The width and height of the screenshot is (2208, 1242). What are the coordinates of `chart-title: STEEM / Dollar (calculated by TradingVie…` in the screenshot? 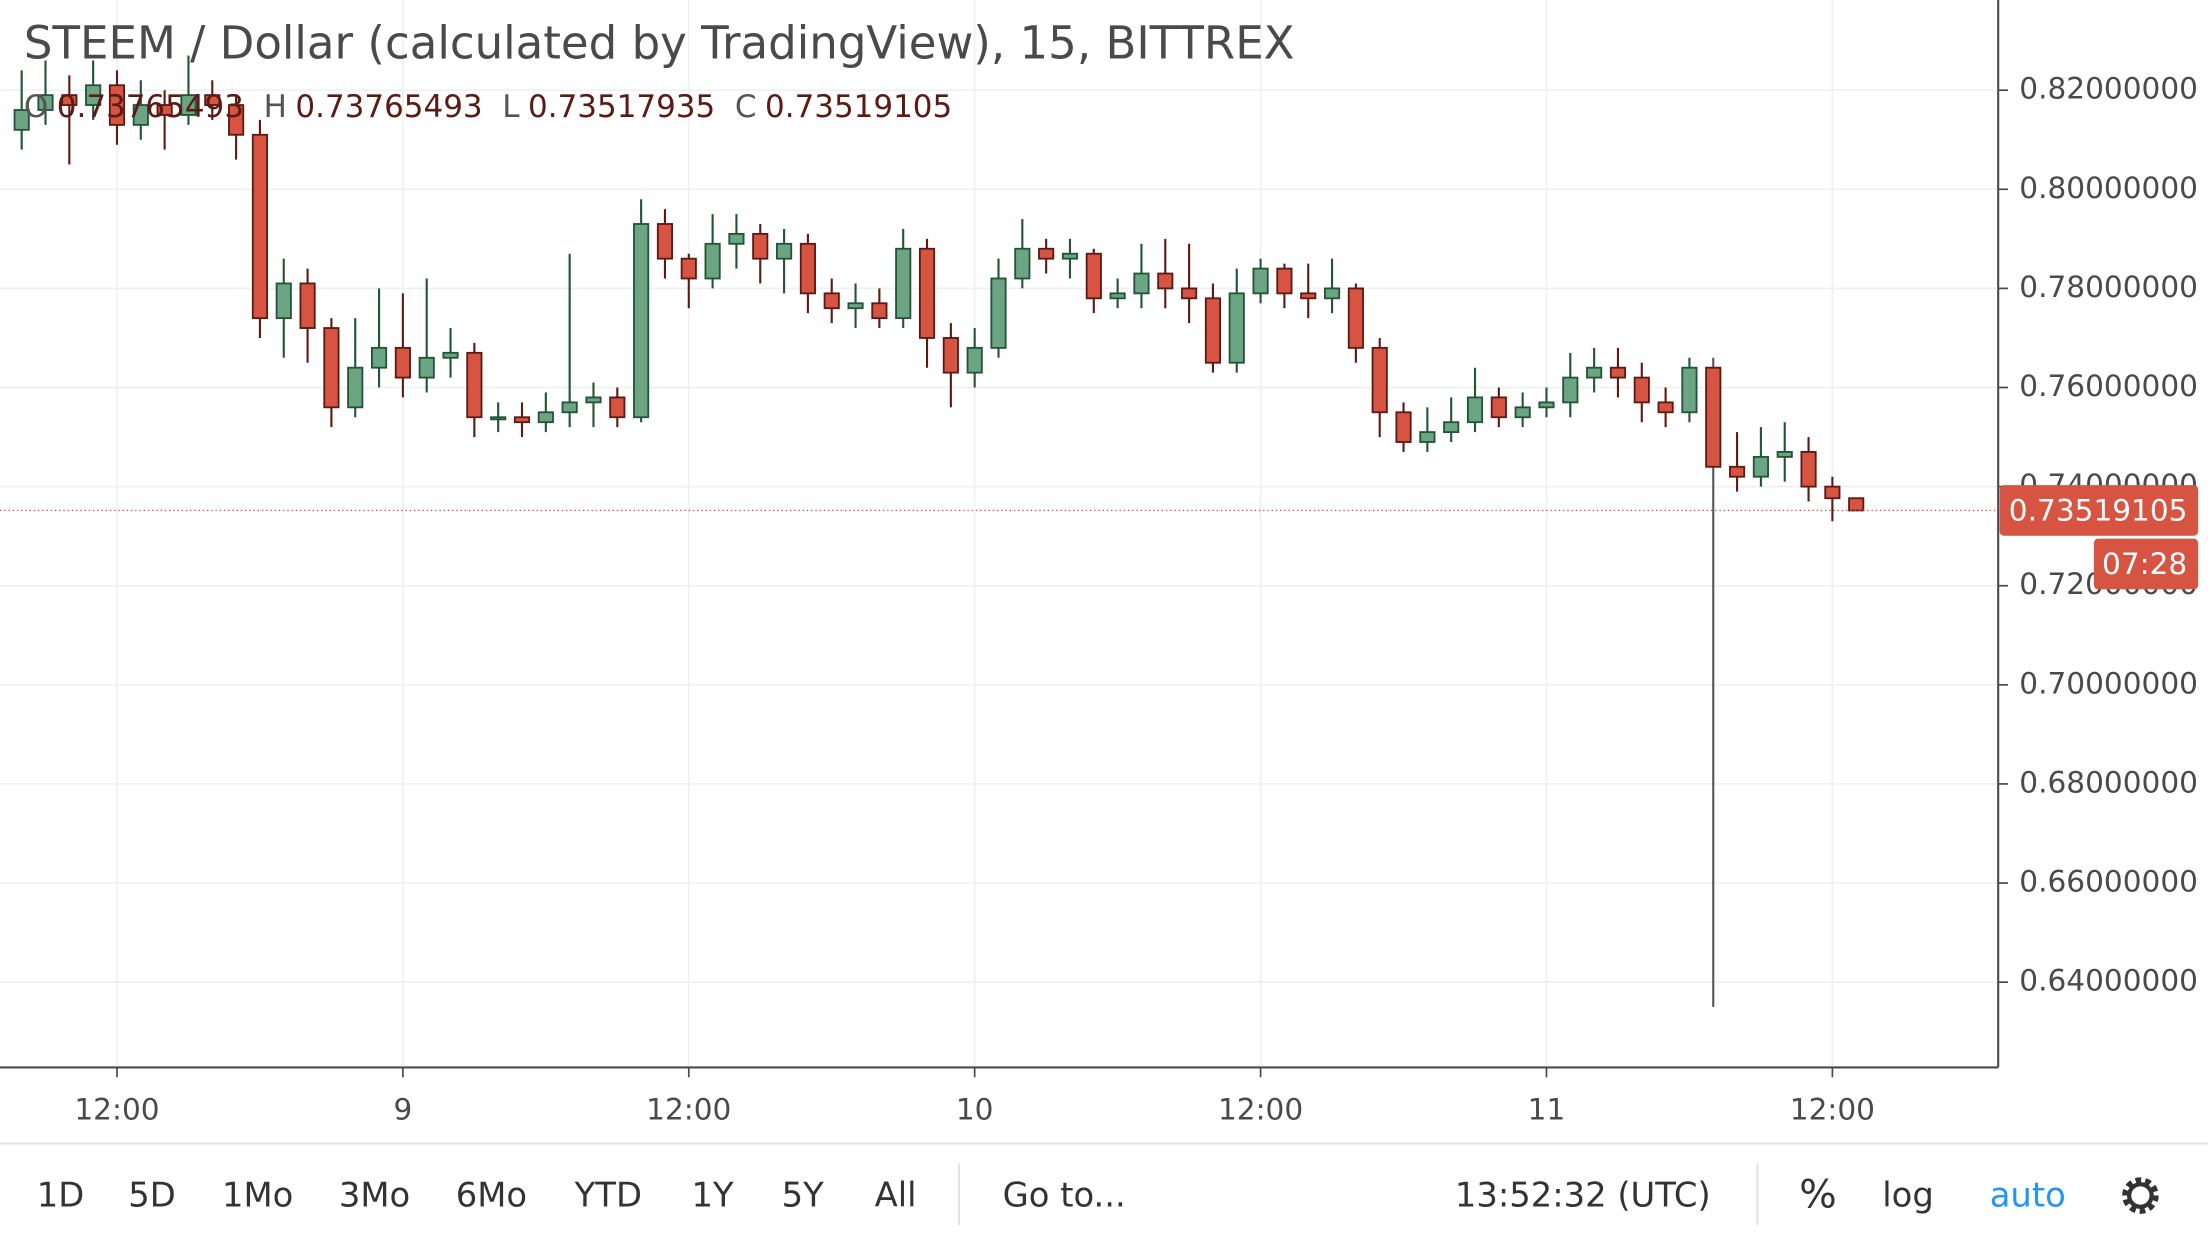 It's located at (659, 42).